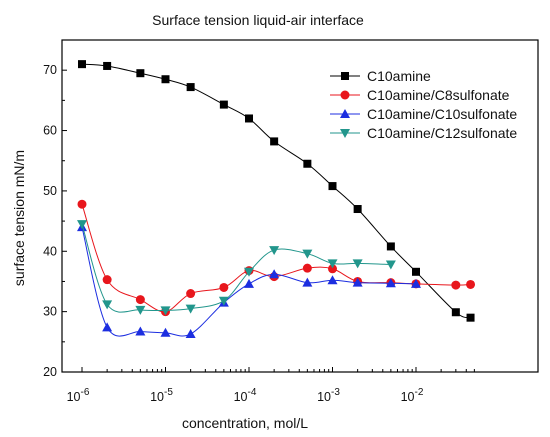  I want to click on legend-item: C10amine, so click(380, 76).